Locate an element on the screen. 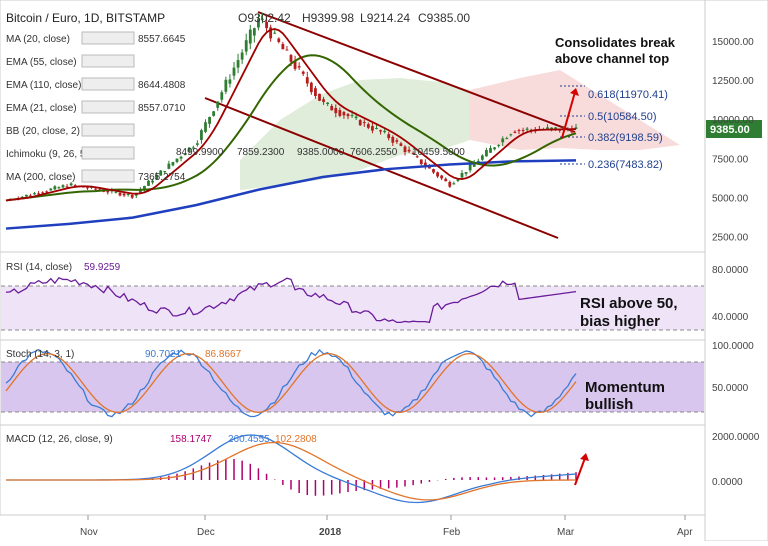  stoch-tick-0: 100.0000 is located at coordinates (733, 346).